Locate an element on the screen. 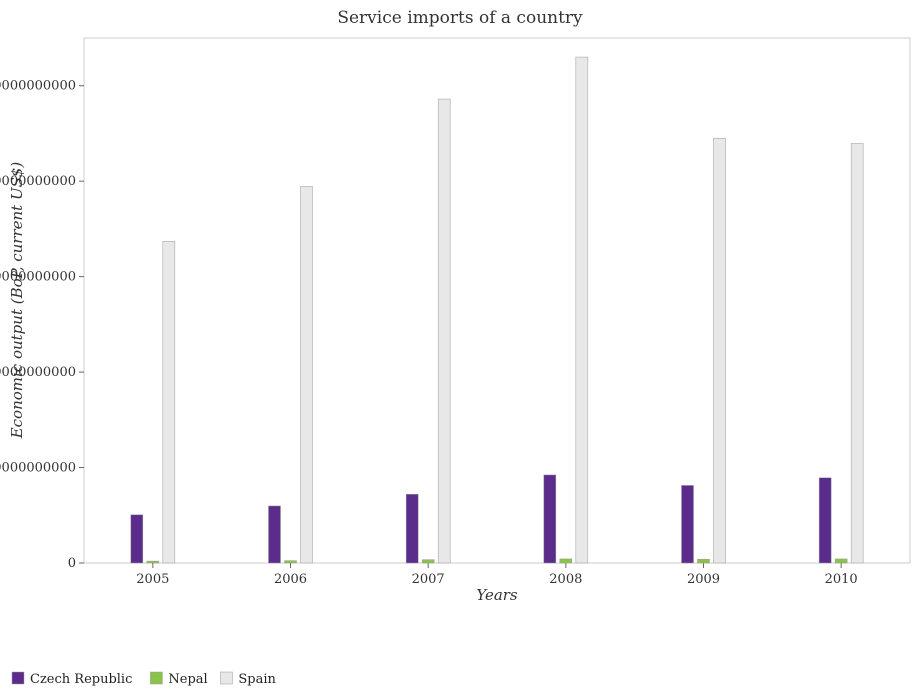 This screenshot has height=700, width=920. bar-czech-republic-2006 is located at coordinates (274, 534).